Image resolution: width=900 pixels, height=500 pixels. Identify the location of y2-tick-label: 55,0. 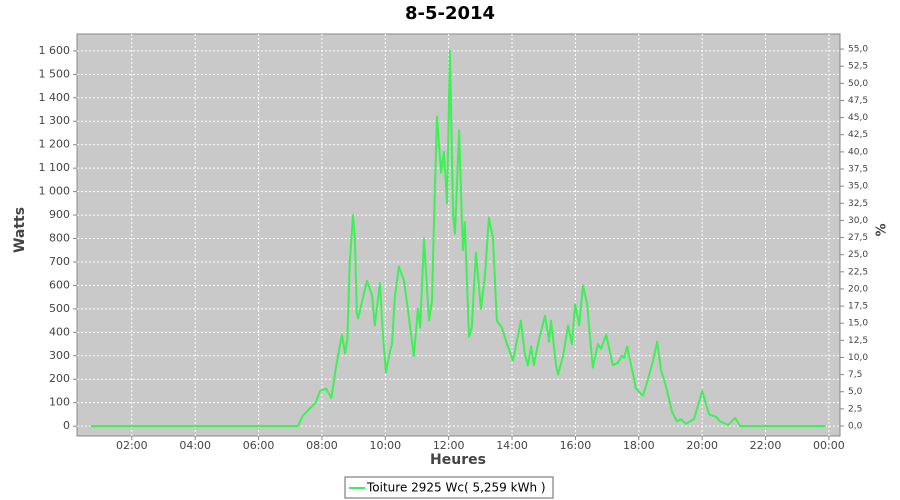
(858, 50).